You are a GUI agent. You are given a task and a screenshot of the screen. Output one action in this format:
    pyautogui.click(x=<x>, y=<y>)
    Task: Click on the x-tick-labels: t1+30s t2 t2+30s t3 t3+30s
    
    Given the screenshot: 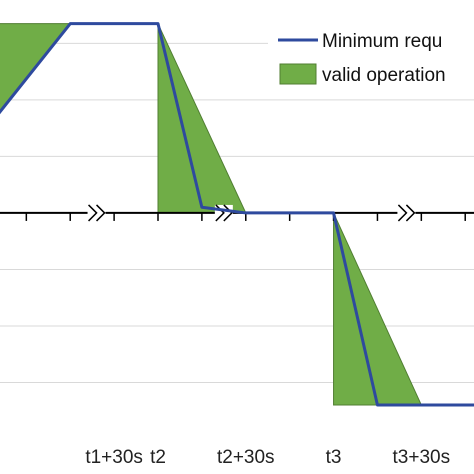 What is the action you would take?
    pyautogui.click(x=267, y=457)
    